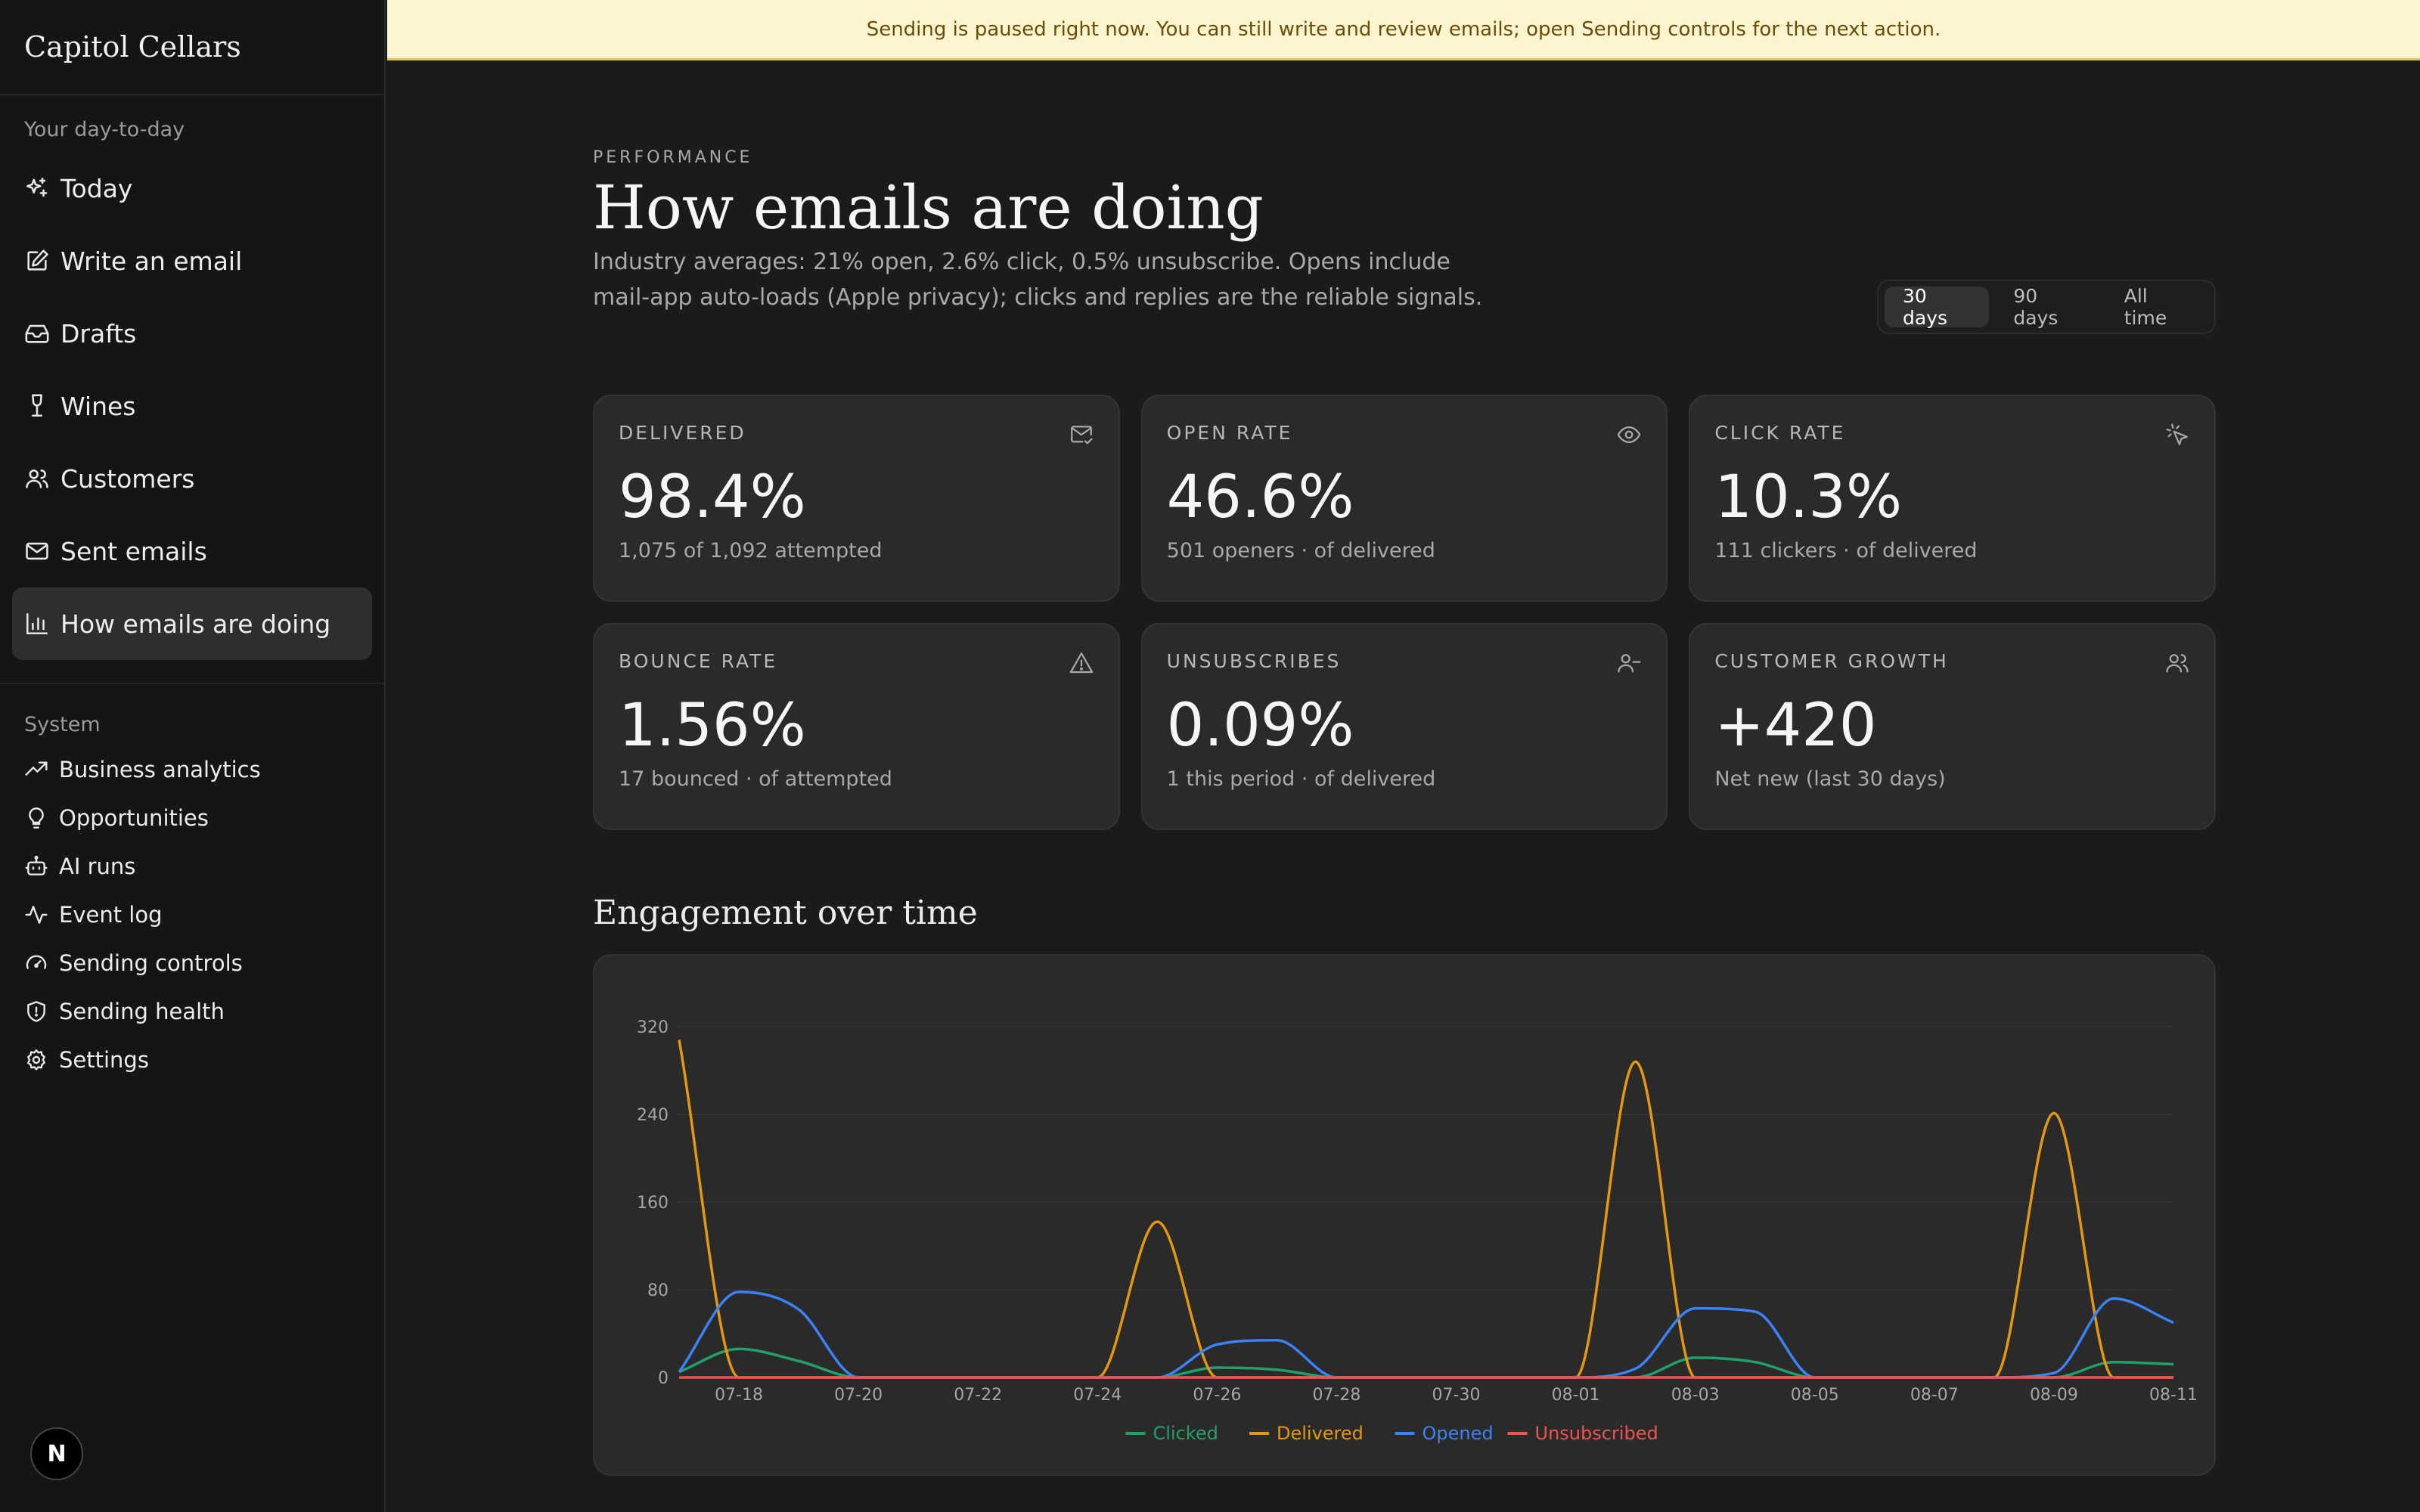  Describe the element at coordinates (1097, 1395) in the screenshot. I see `x-tick-label: 07-24` at that location.